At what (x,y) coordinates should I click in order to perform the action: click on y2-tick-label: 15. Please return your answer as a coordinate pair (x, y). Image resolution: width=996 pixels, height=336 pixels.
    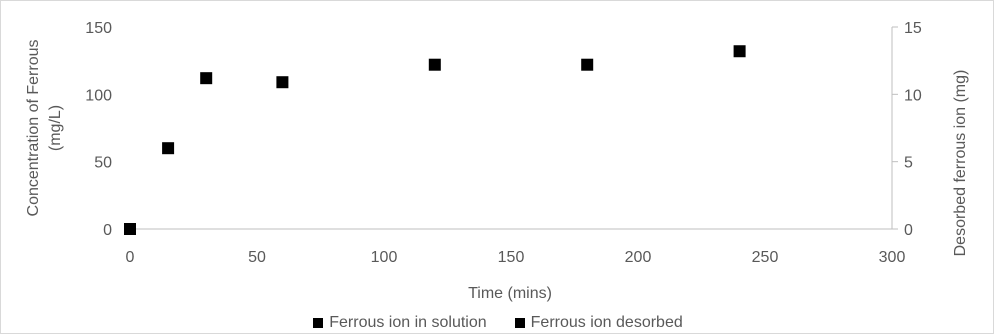
    Looking at the image, I should click on (913, 28).